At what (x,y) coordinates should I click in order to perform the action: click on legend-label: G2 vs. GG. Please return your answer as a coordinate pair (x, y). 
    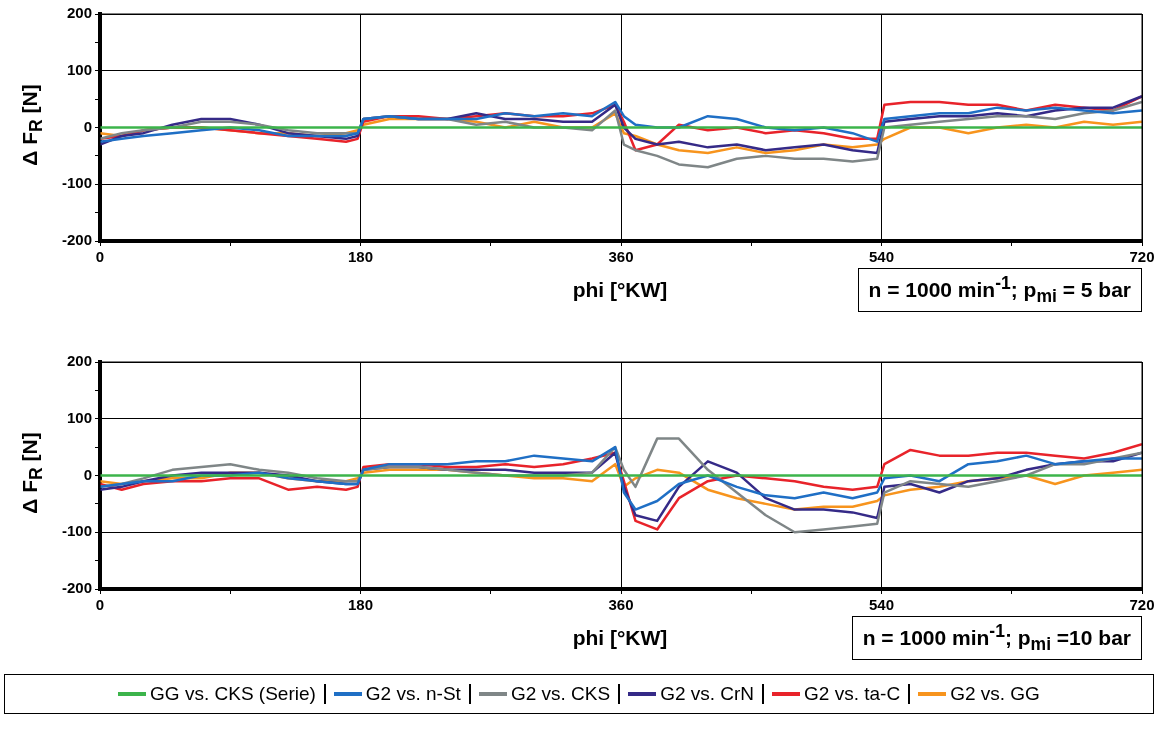
    Looking at the image, I should click on (995, 694).